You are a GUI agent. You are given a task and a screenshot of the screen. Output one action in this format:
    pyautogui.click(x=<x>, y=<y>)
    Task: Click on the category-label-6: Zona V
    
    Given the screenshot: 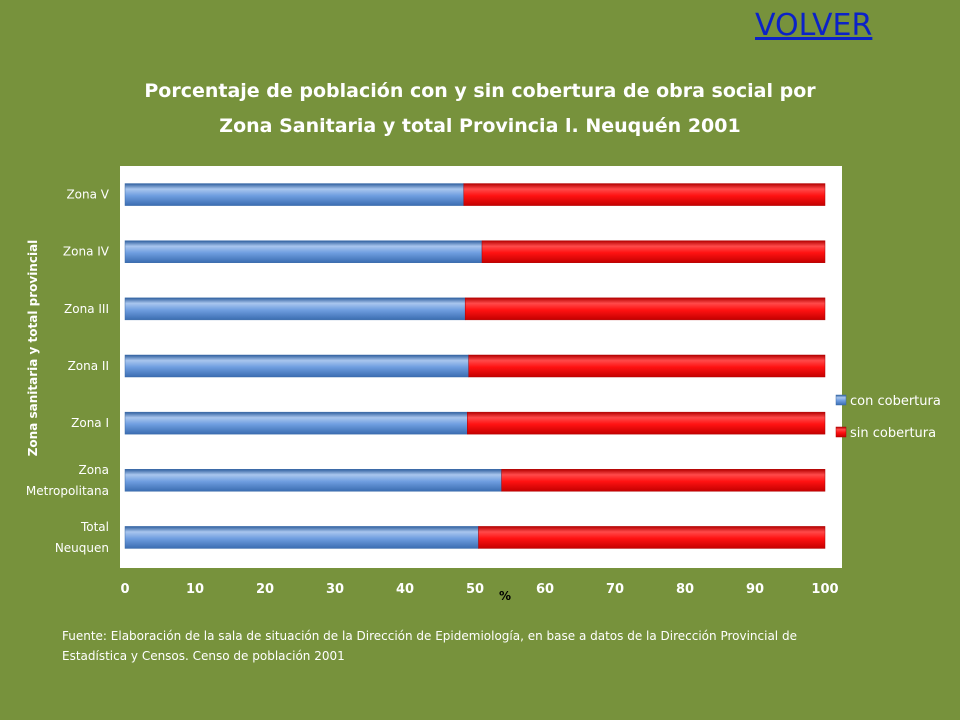 What is the action you would take?
    pyautogui.click(x=87, y=195)
    